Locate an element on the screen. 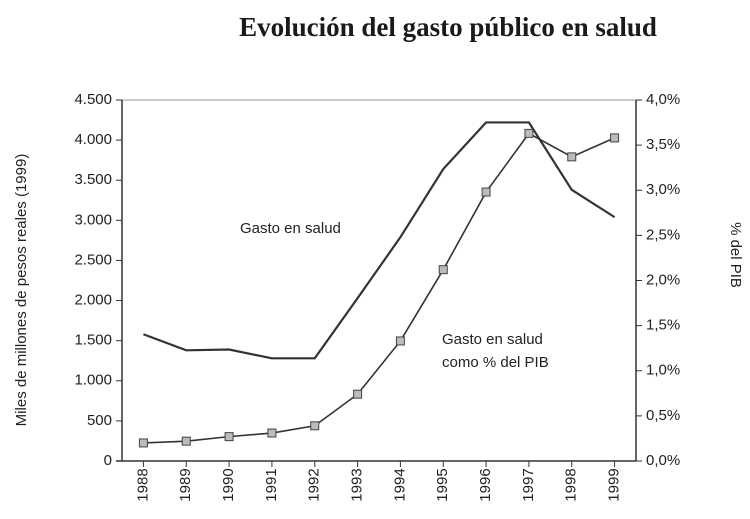 This screenshot has width=750, height=519. y-tick-label: 0 is located at coordinates (108, 460).